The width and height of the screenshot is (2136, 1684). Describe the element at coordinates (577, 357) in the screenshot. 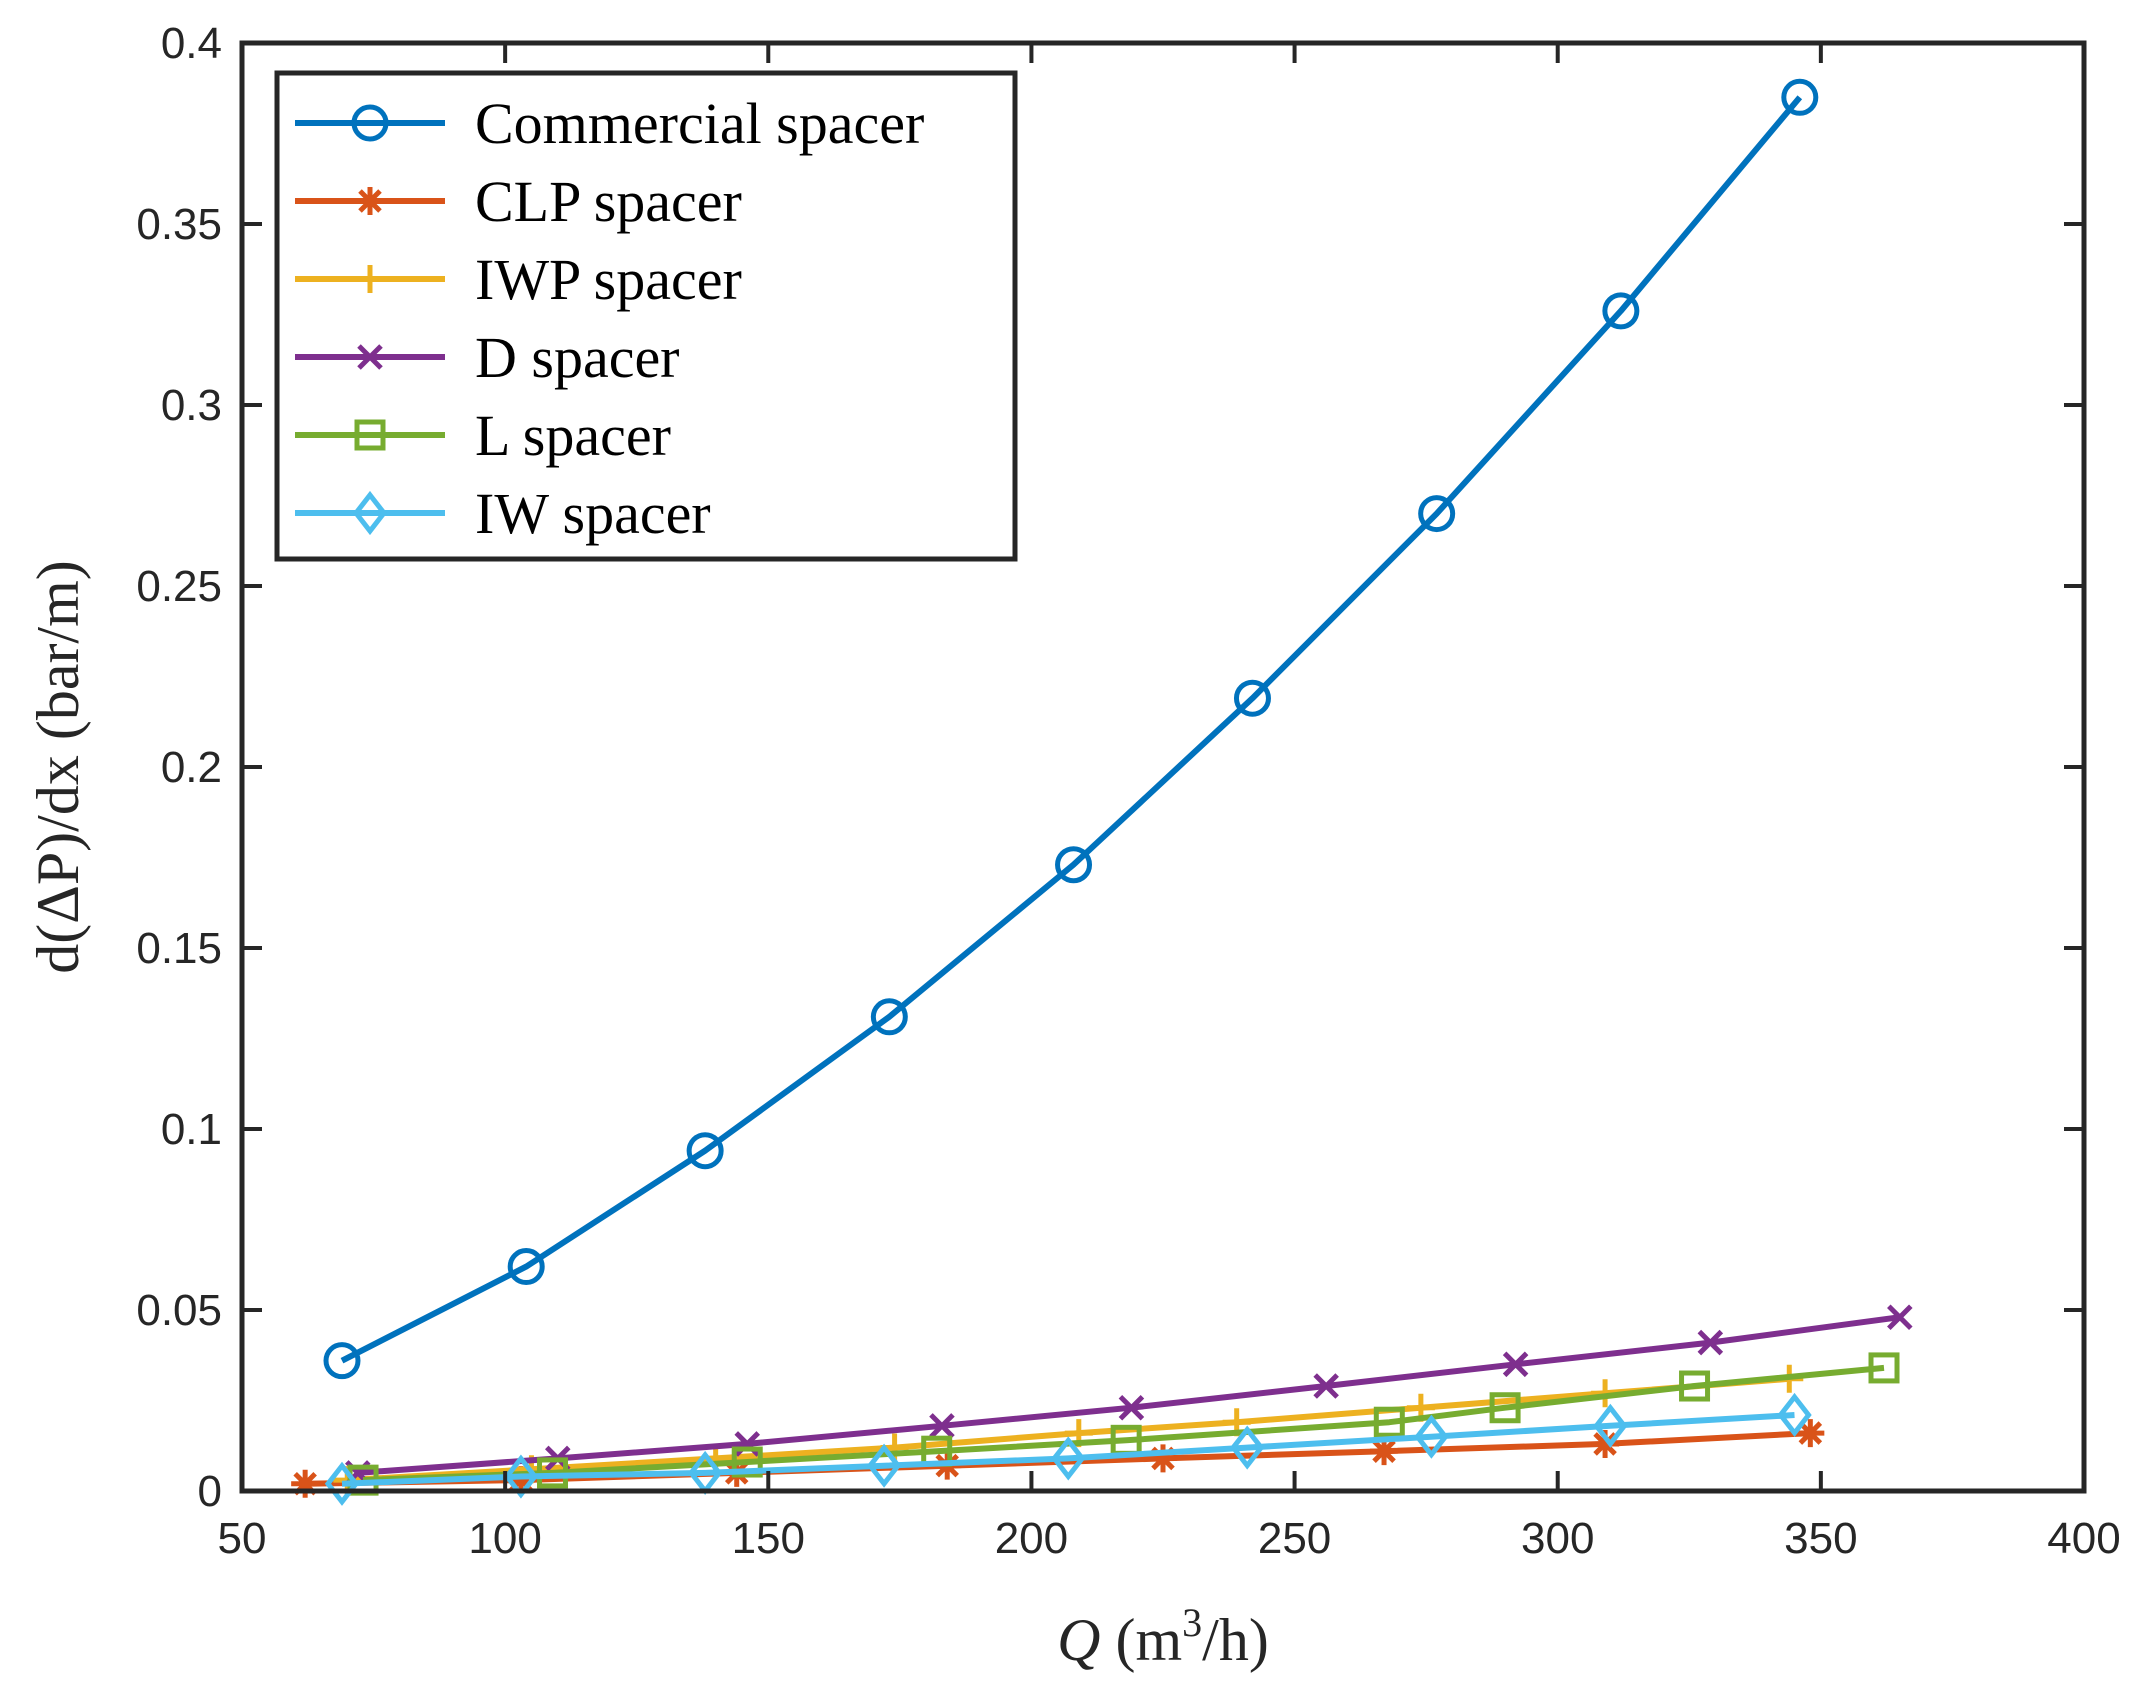

I see `legend-label: D spacer` at that location.